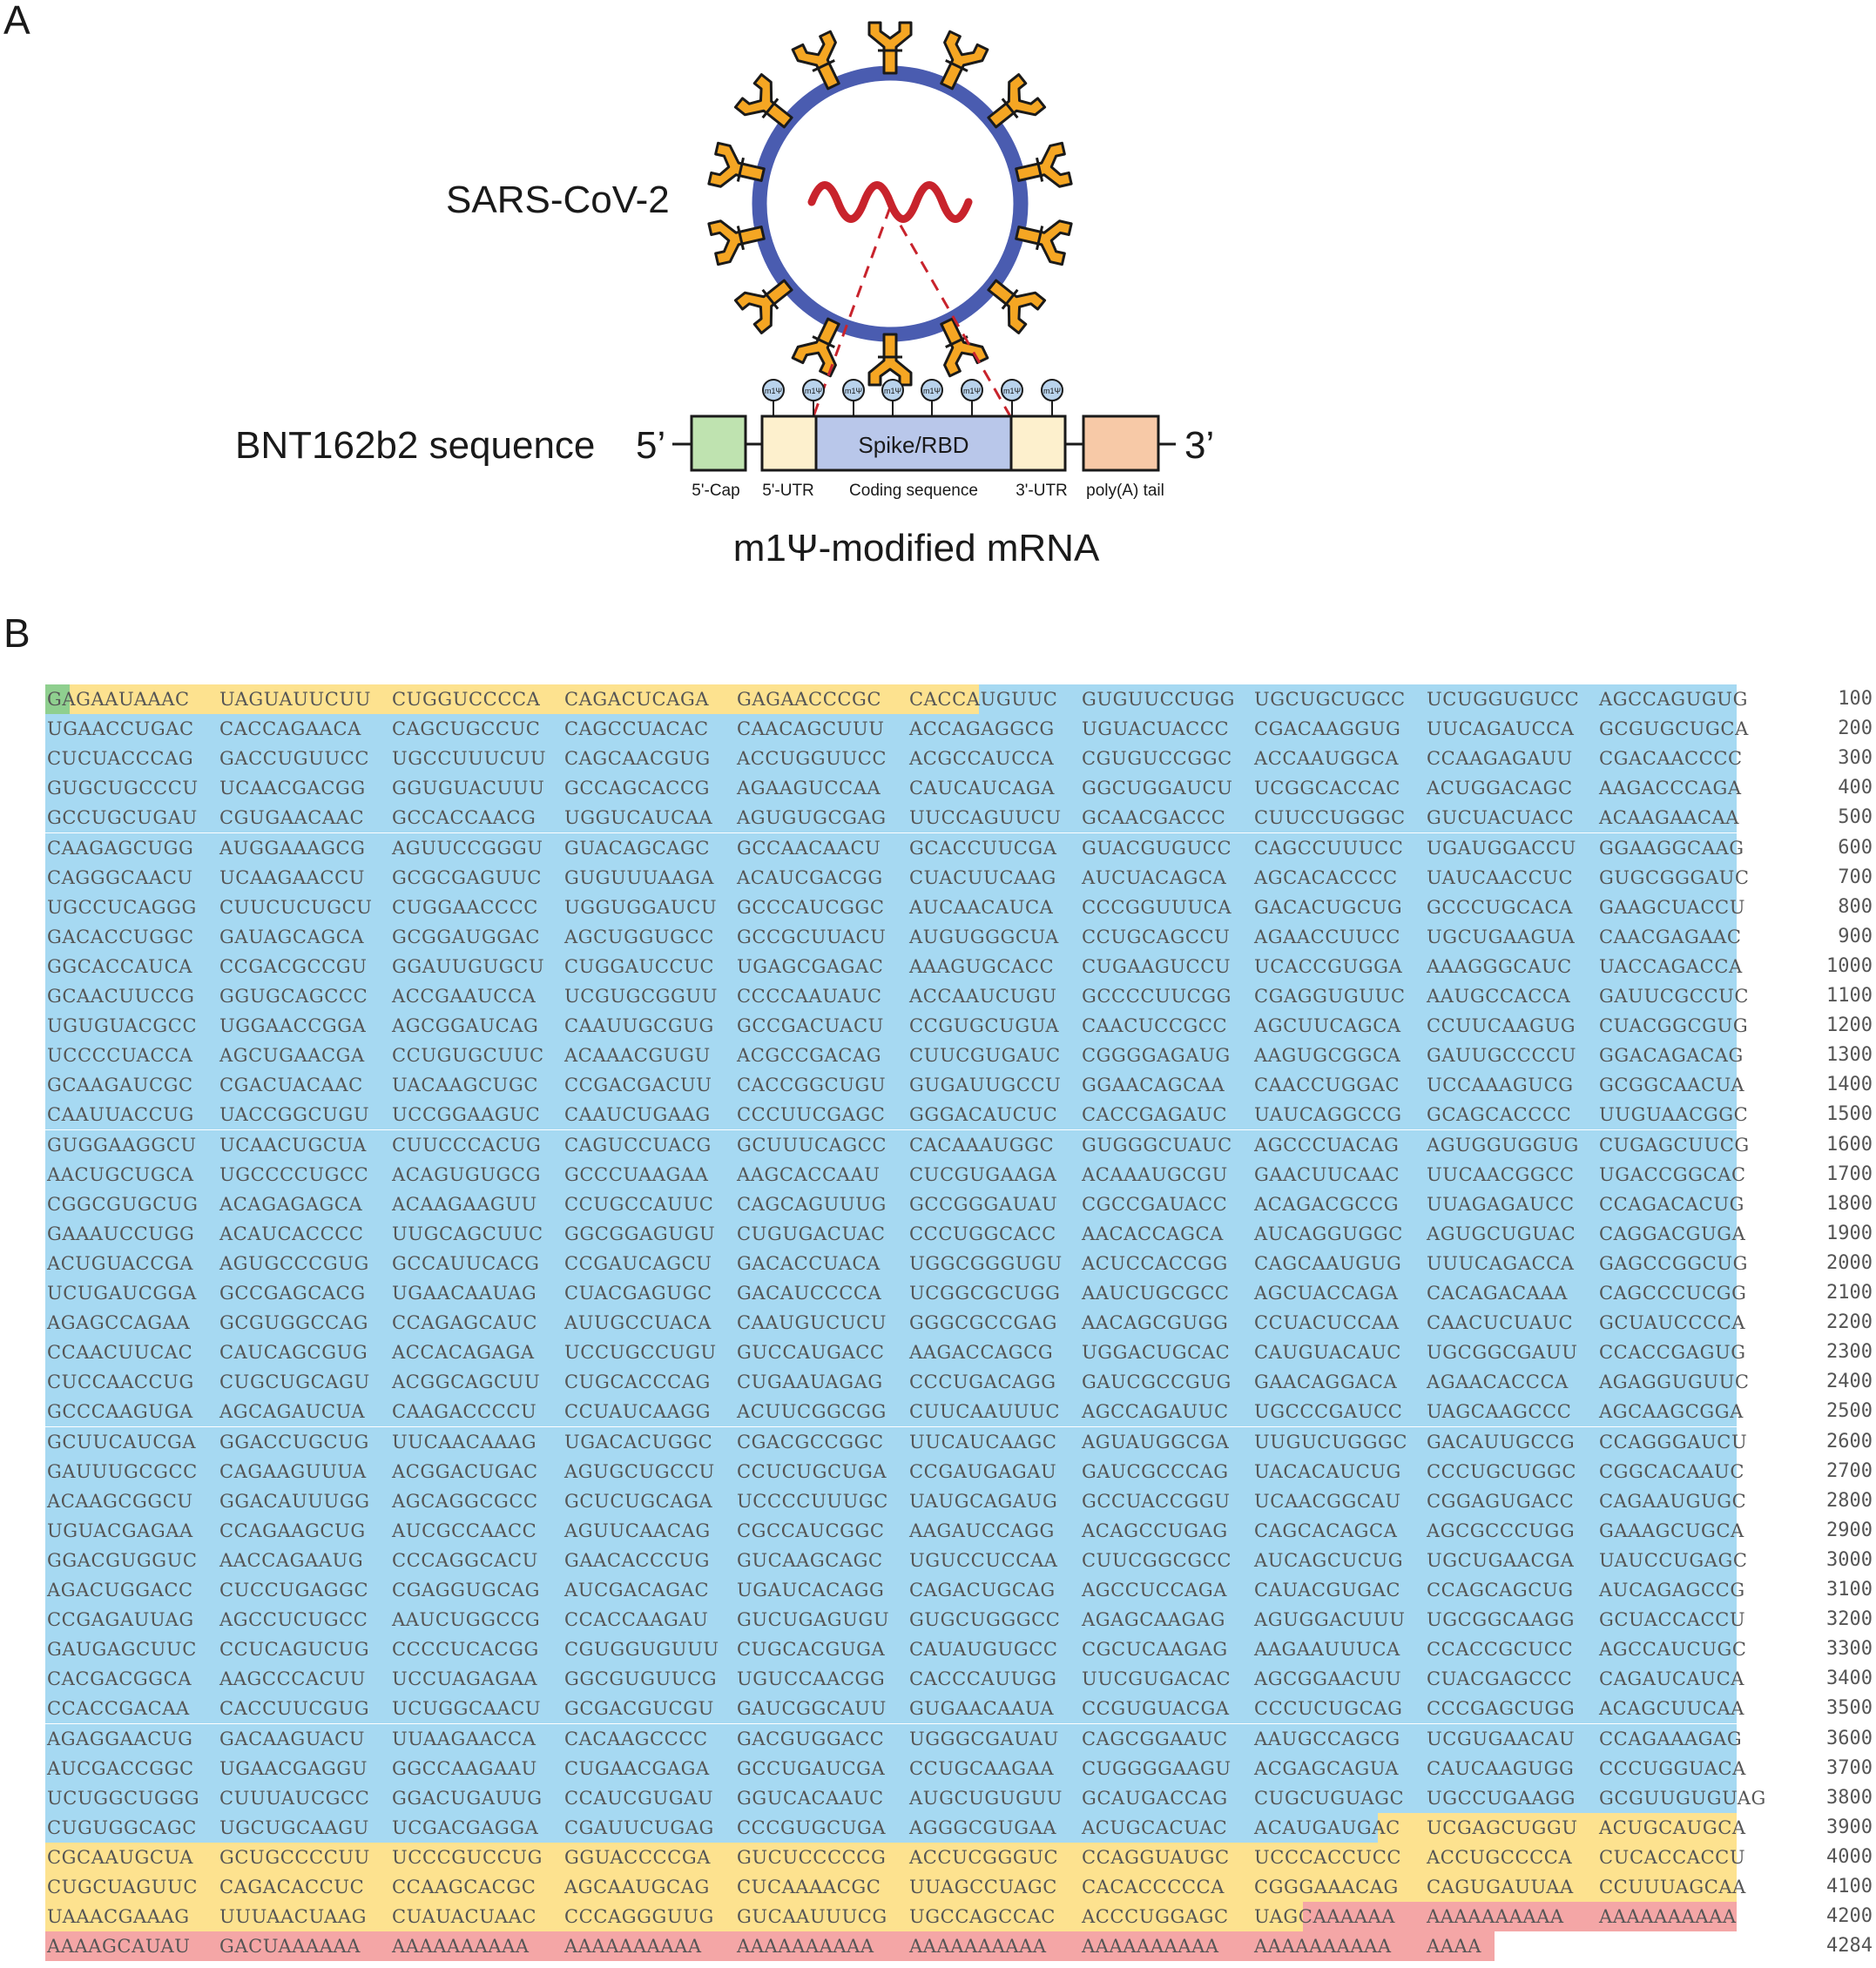 The image size is (1876, 1968). I want to click on sequence-group: ACAAACGUGU, so click(637, 1056).